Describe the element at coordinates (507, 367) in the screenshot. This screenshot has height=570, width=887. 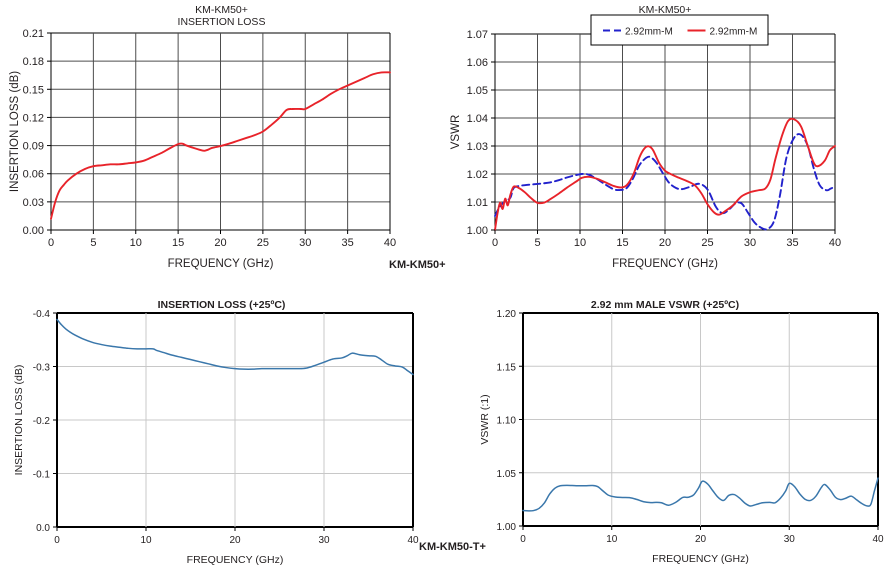
I see `y-axis-tick-label: 1.15` at that location.